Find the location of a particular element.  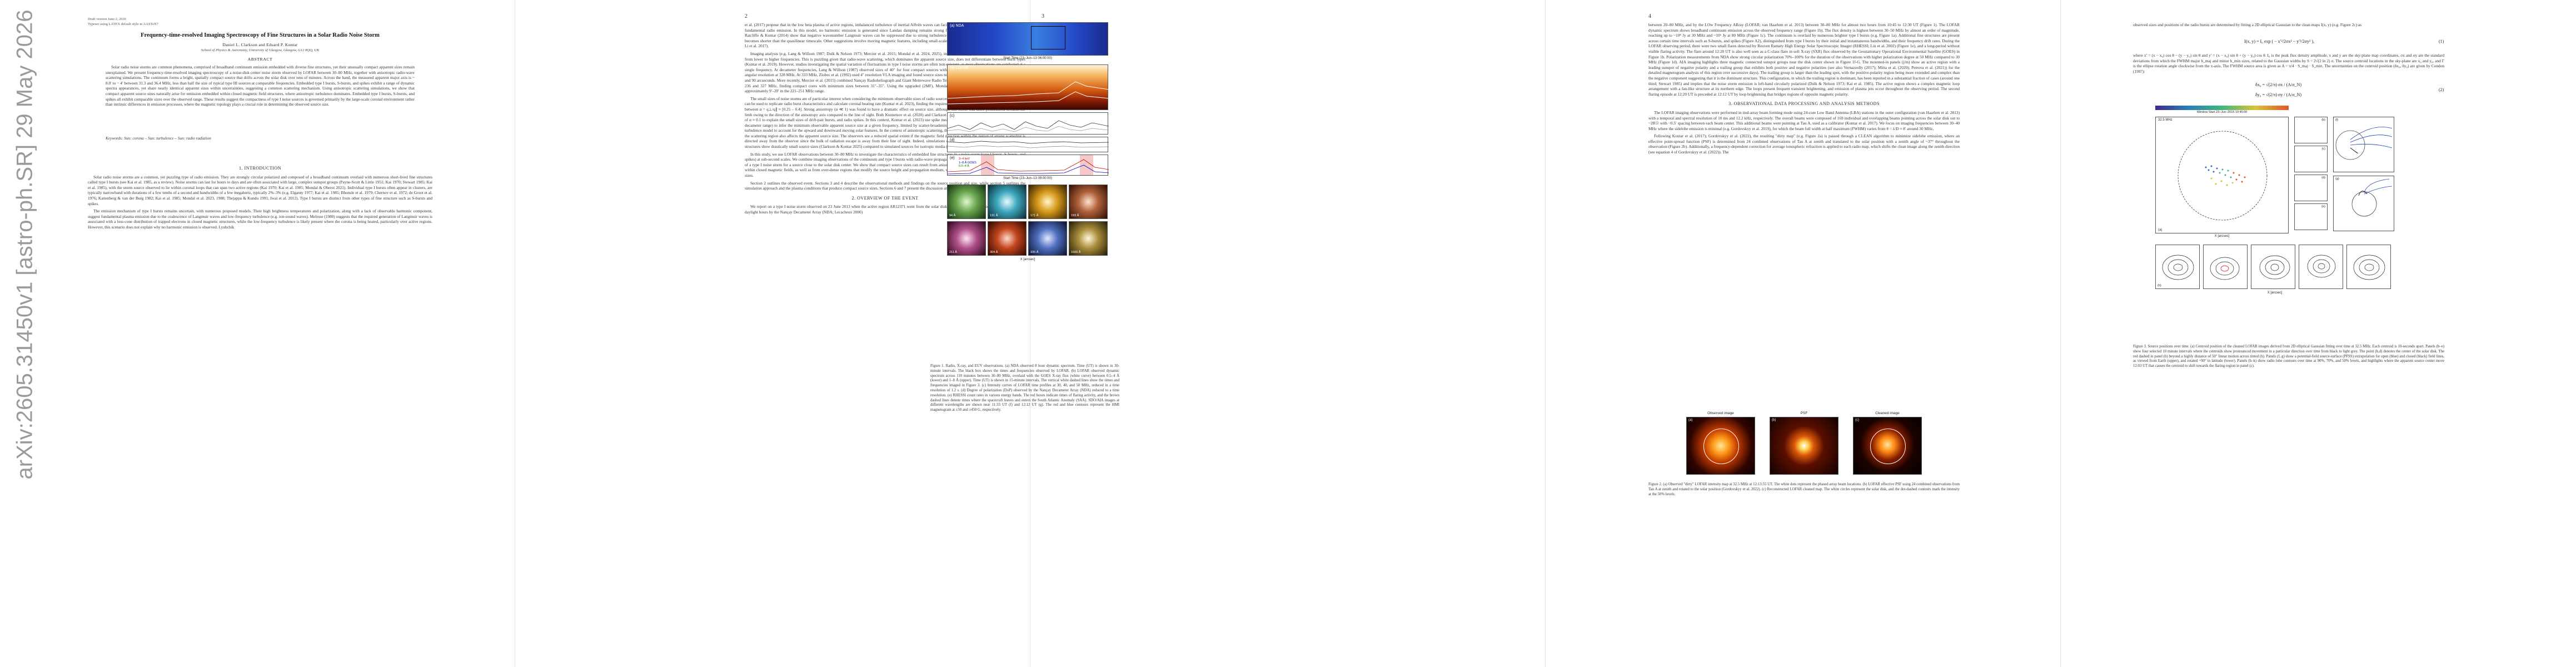

contour-x-axis: X [arcsec] is located at coordinates (2275, 293).